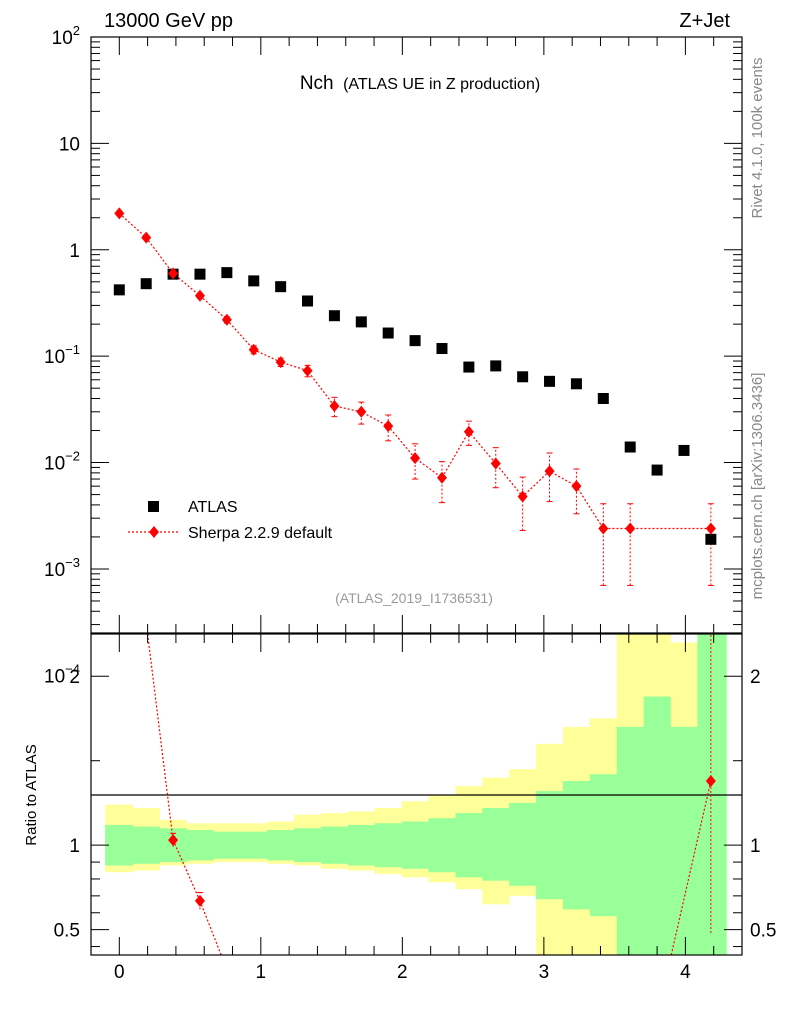  Describe the element at coordinates (414, 598) in the screenshot. I see `analysis-label: (ATLAS_2019_I1736531)` at that location.